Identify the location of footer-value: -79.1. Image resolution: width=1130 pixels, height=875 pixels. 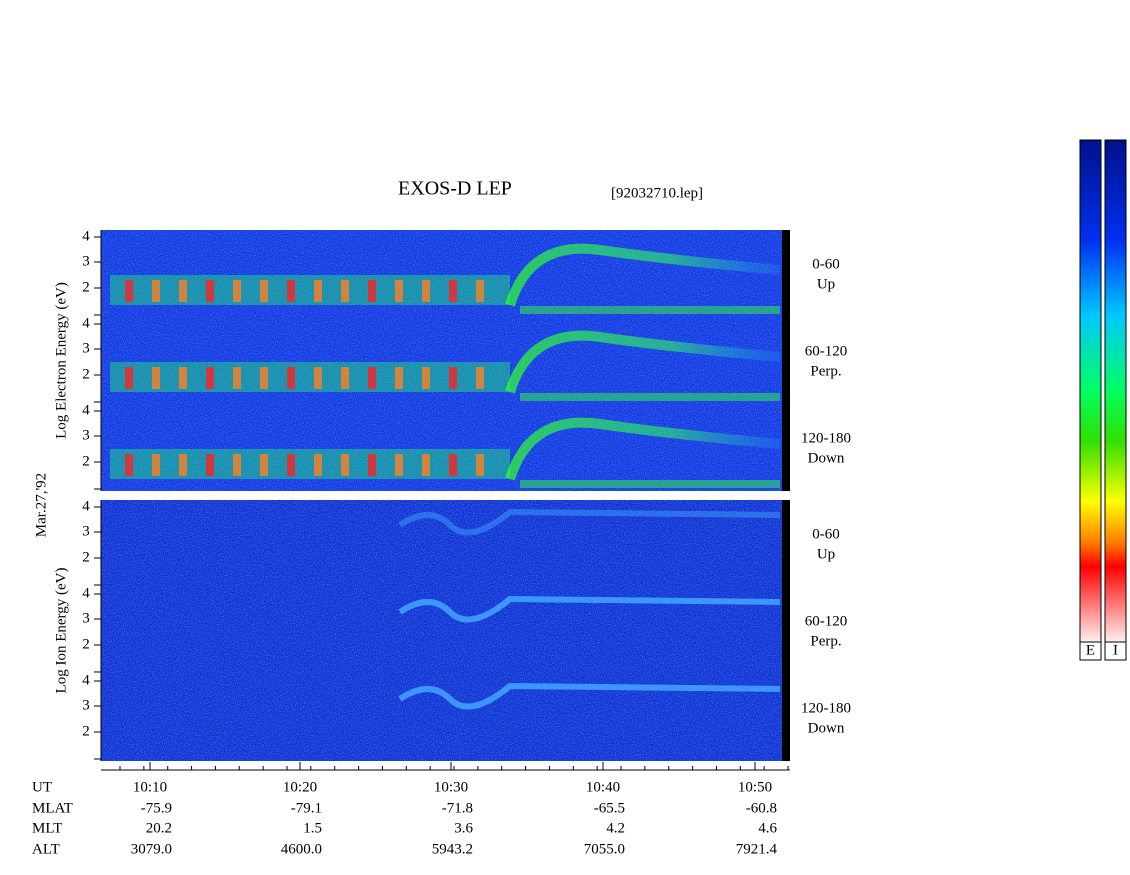
(306, 808).